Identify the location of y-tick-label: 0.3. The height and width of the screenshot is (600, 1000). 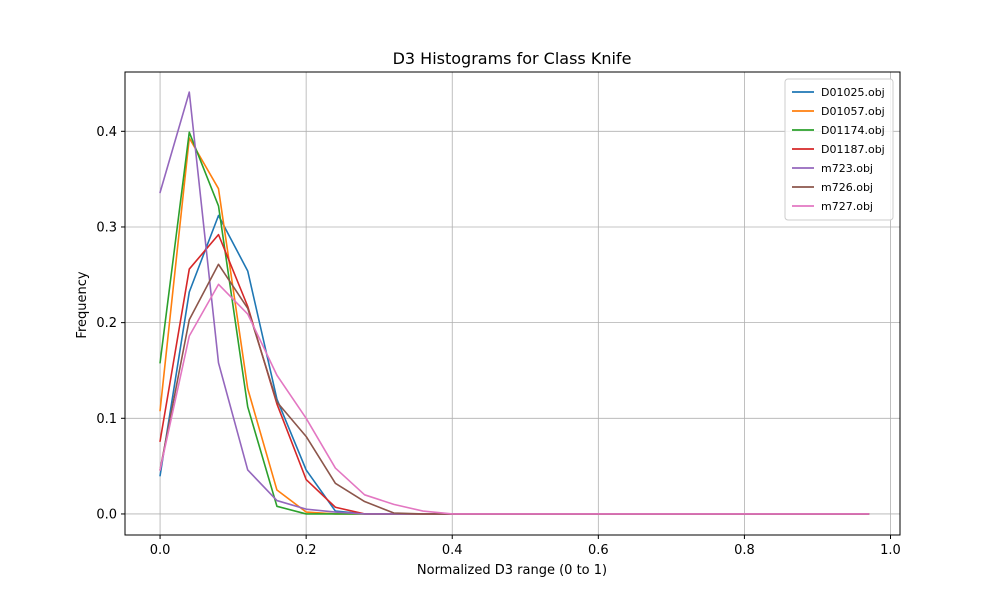
(106, 227).